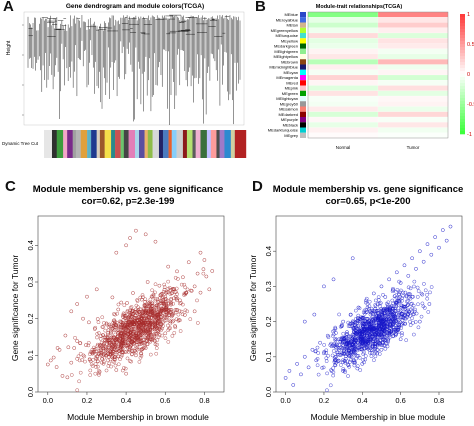 Image resolution: width=474 pixels, height=426 pixels. I want to click on colorbar-tick-label: -0.5, so click(470, 105).